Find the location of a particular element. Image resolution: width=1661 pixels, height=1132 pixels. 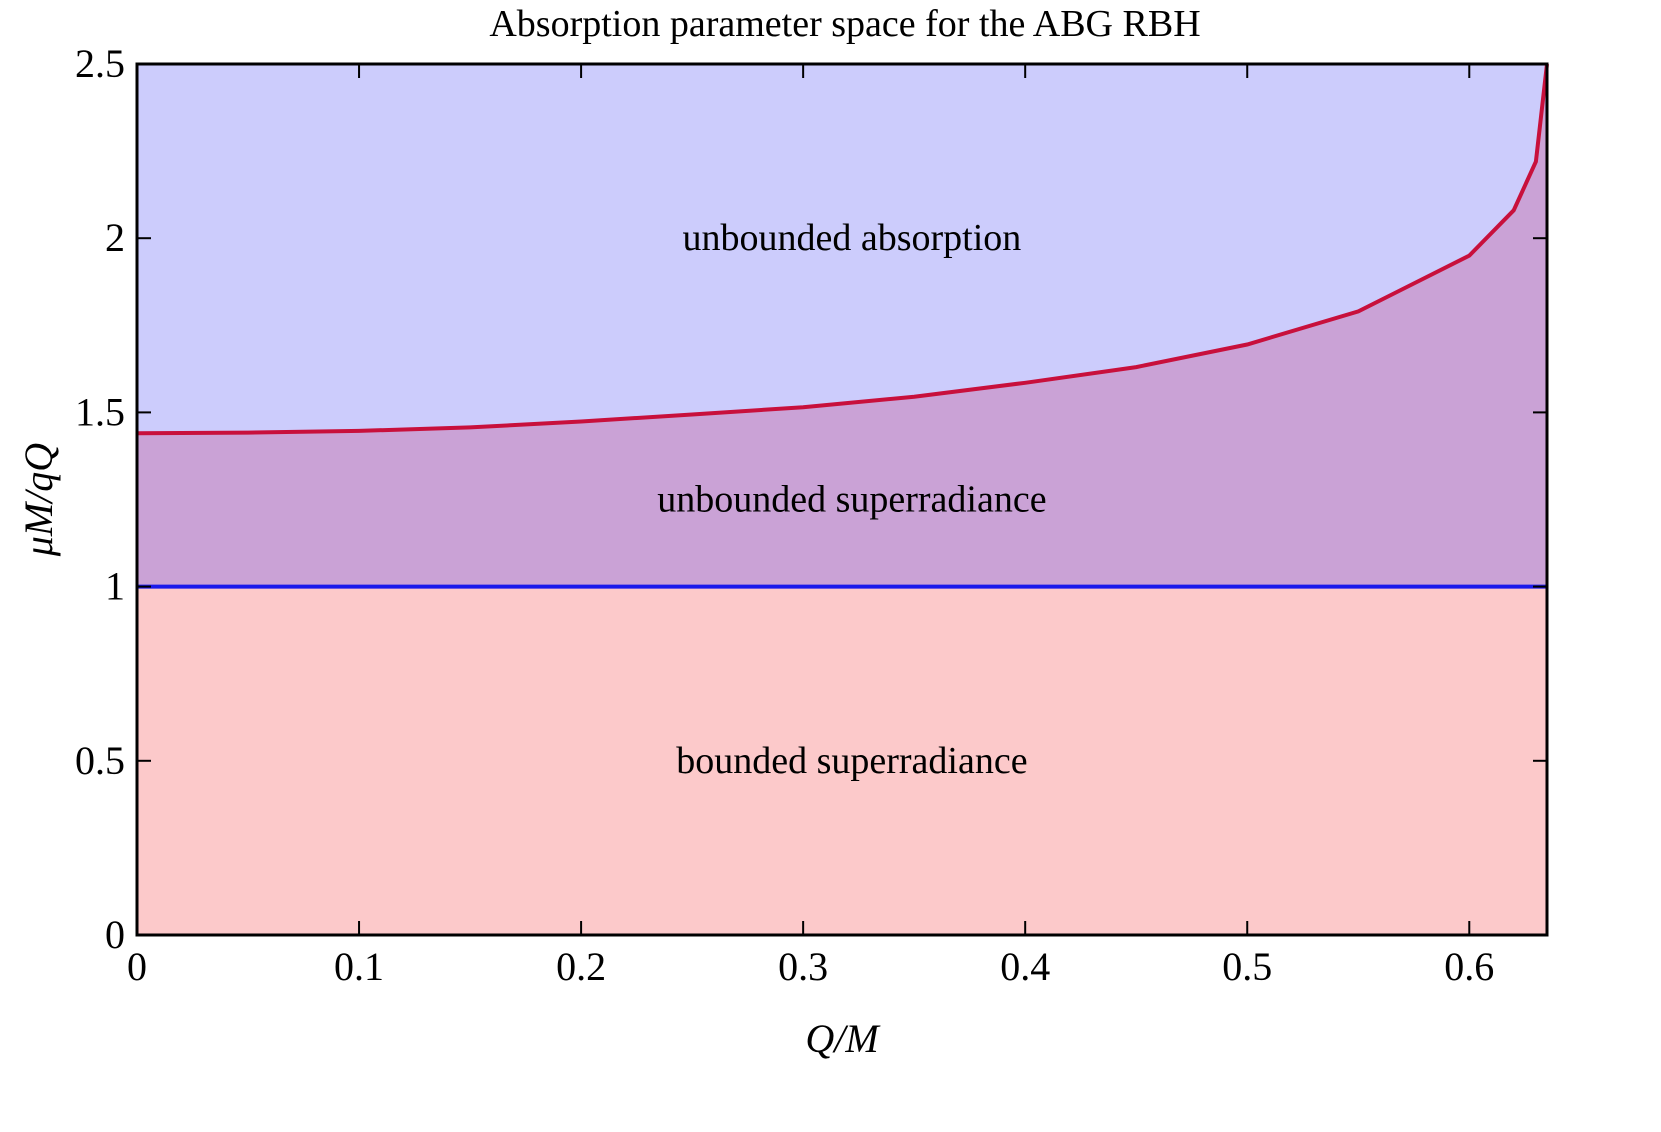

x-tick-label: 0.2 is located at coordinates (581, 966).